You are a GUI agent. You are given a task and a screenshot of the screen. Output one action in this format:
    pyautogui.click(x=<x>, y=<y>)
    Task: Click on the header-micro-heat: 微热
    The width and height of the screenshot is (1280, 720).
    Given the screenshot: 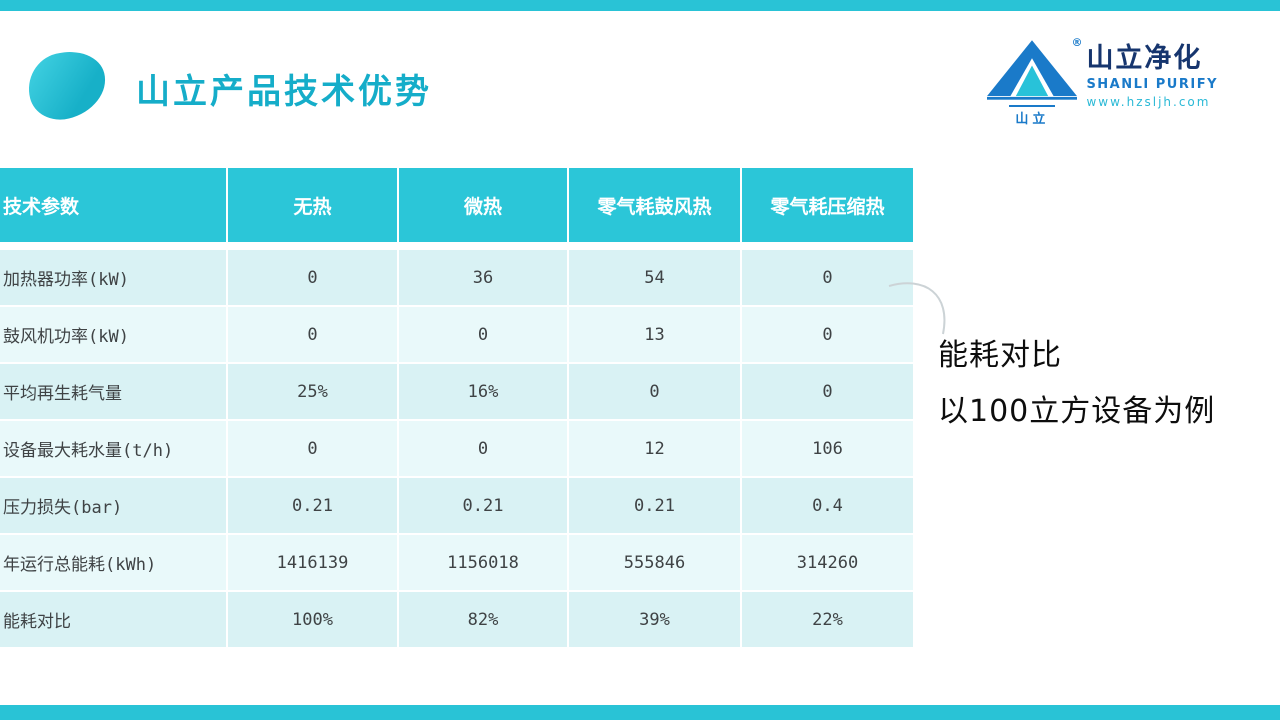 What is the action you would take?
    pyautogui.click(x=483, y=208)
    